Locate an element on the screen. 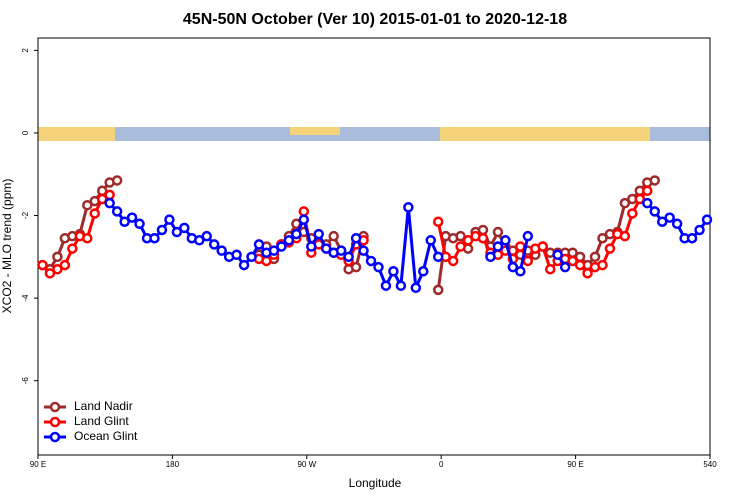 The height and width of the screenshot is (500, 750). legend-label: Land Nadir is located at coordinates (103, 406).